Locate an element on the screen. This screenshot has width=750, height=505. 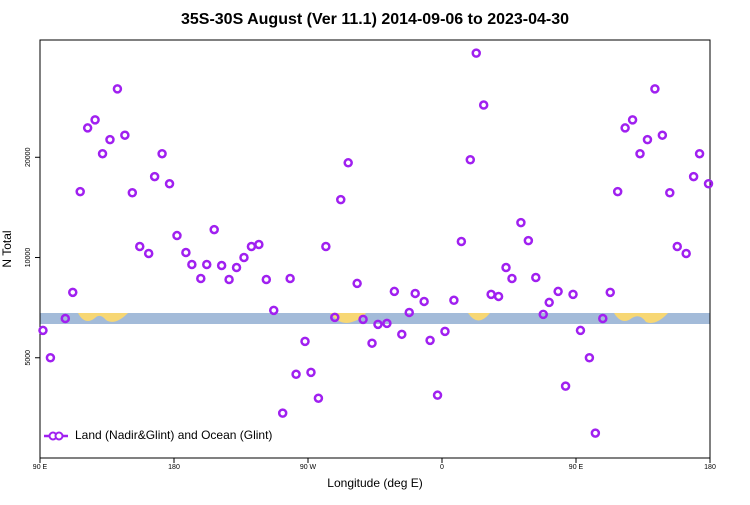
legend-marker is located at coordinates (59, 436).